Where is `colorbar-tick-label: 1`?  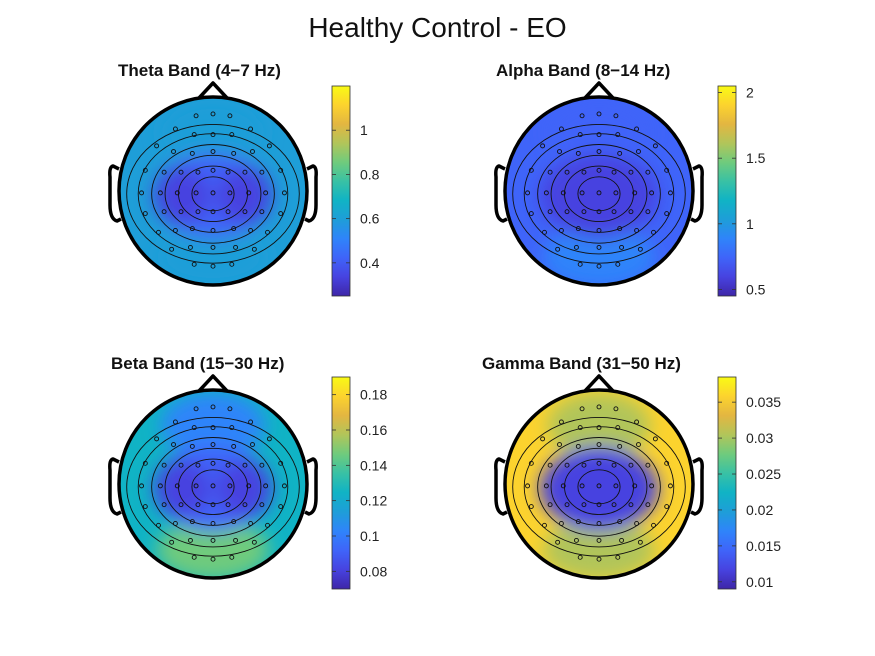 colorbar-tick-label: 1 is located at coordinates (750, 224).